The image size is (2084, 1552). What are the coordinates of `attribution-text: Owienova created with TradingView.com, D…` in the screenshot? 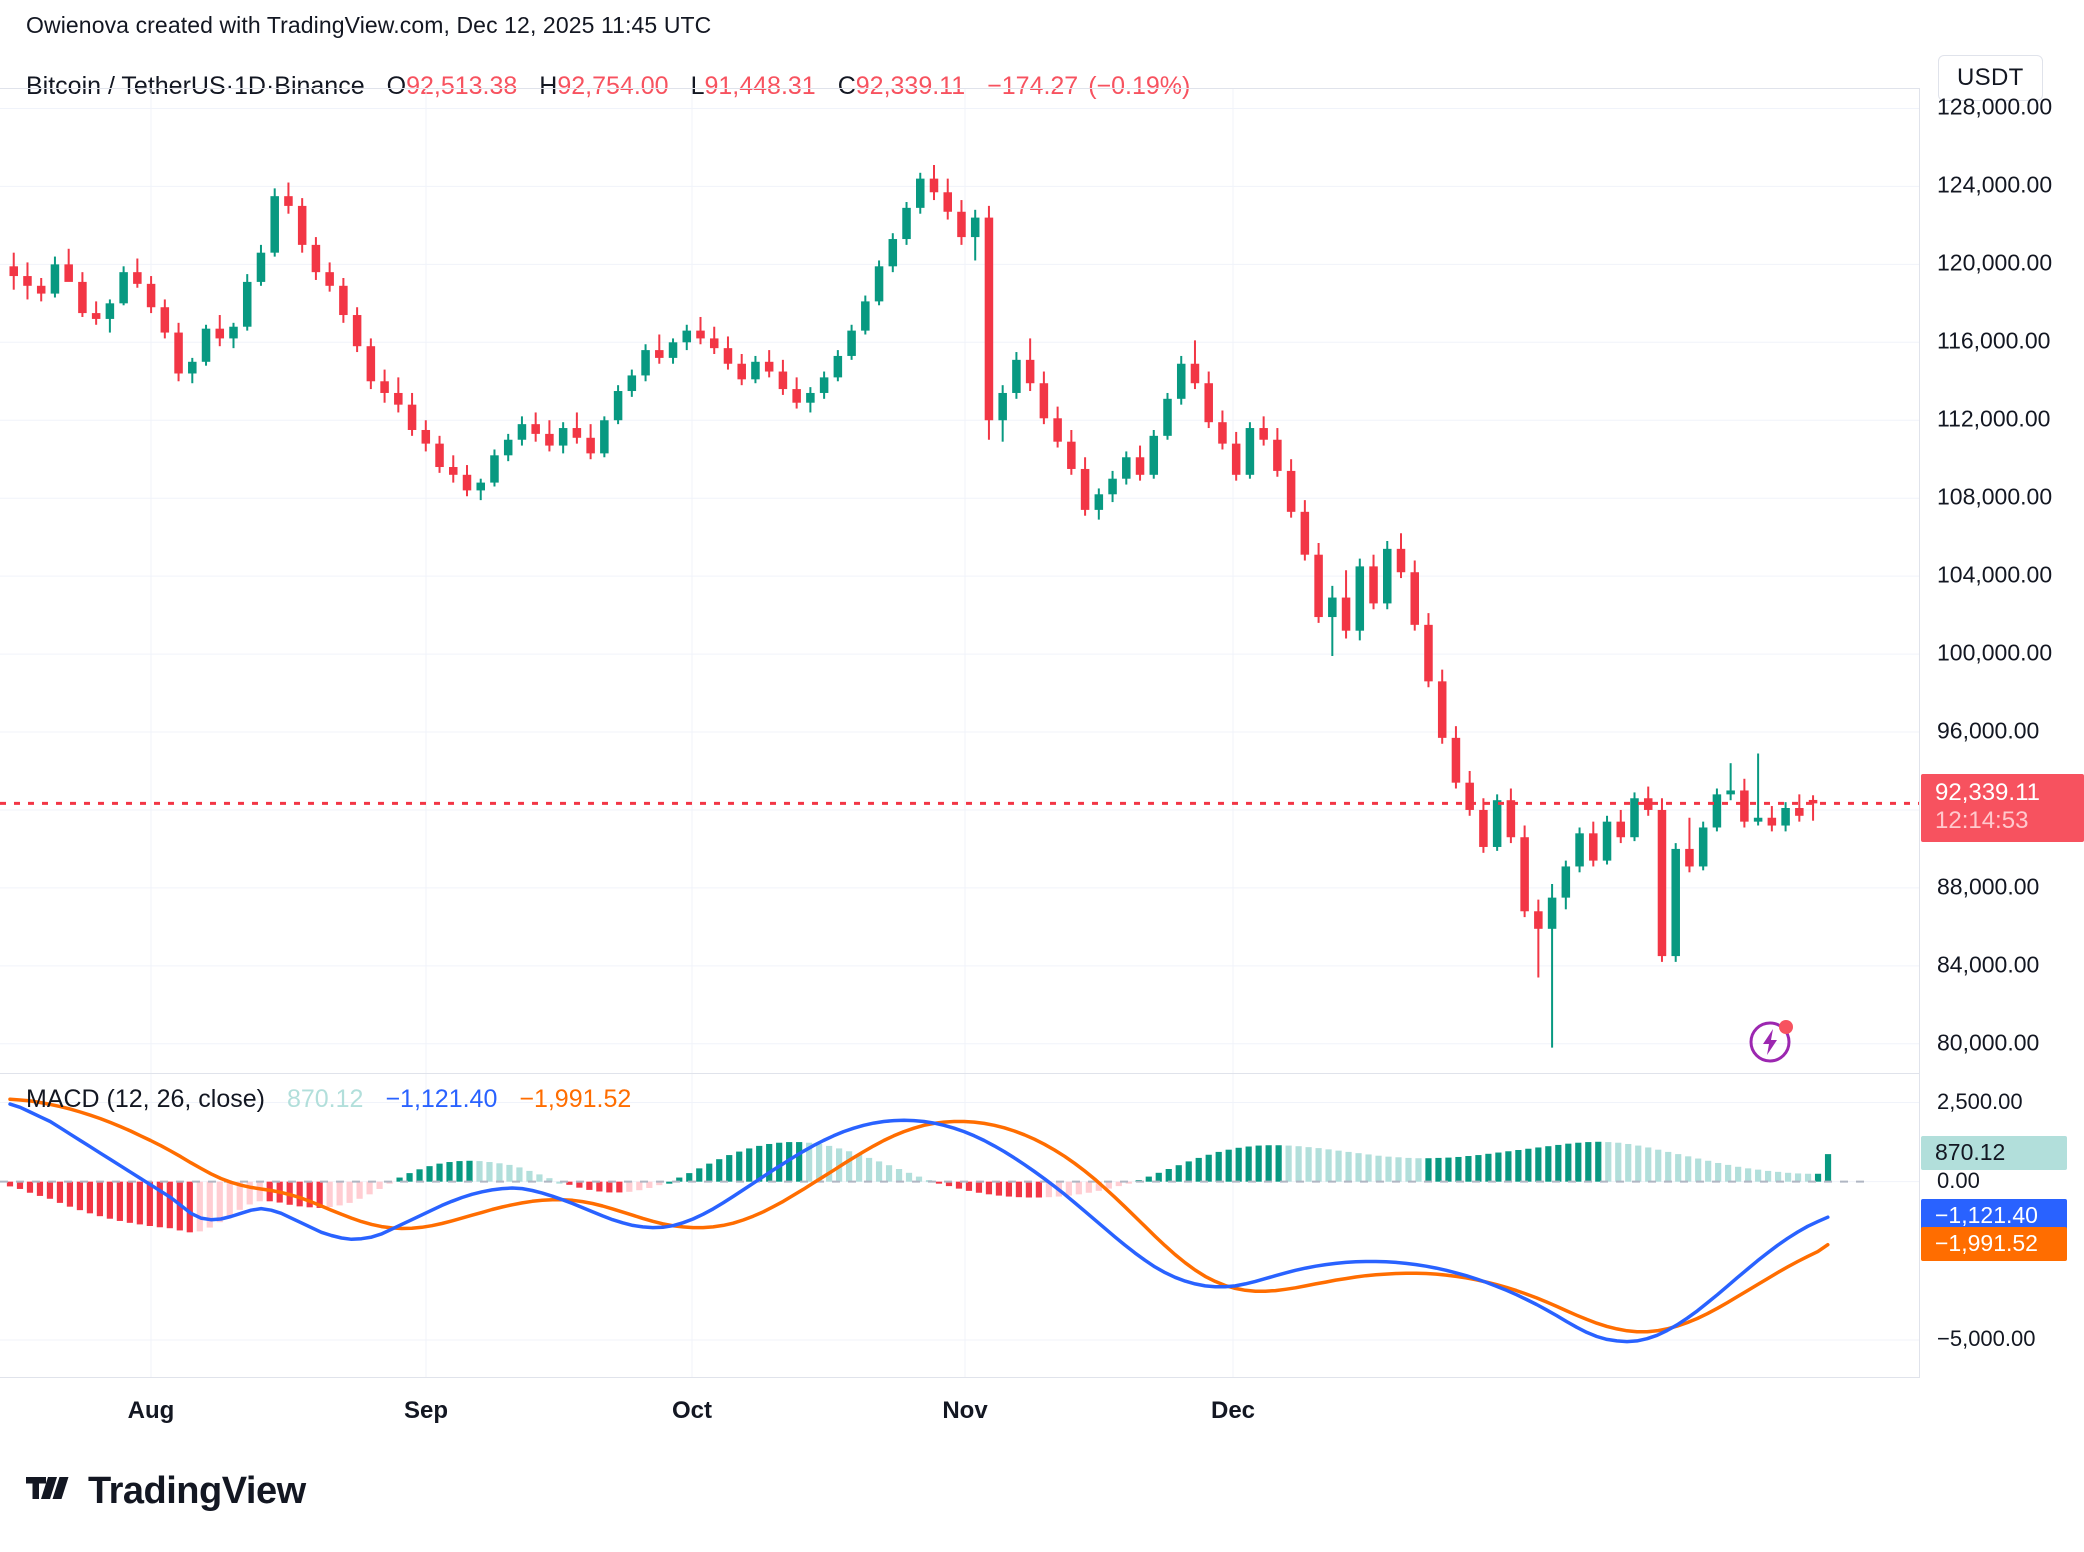 It's located at (369, 25).